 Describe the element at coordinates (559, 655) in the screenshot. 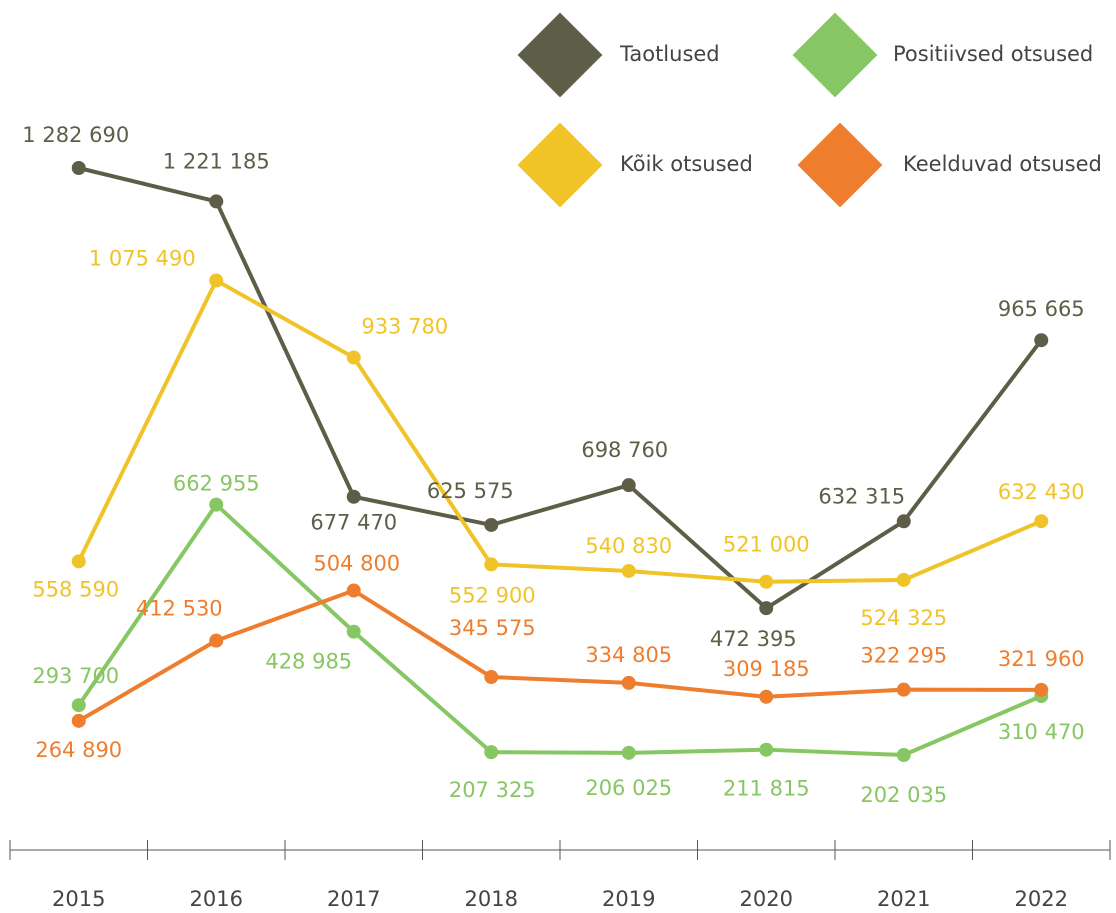

I see `line` at that location.